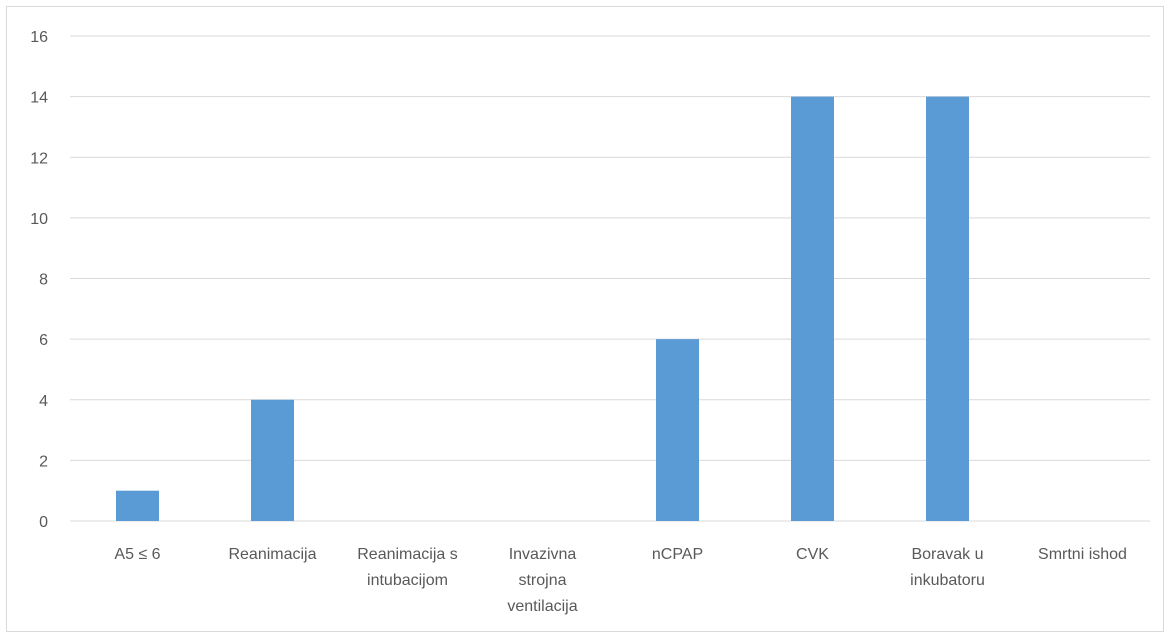  I want to click on y-tick-label: 0, so click(43, 522).